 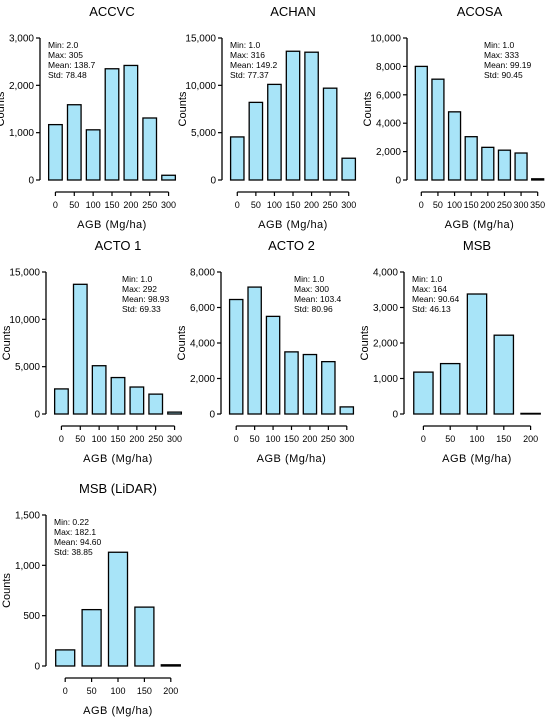 What do you see at coordinates (477, 245) in the screenshot?
I see `chart-title: MSB` at bounding box center [477, 245].